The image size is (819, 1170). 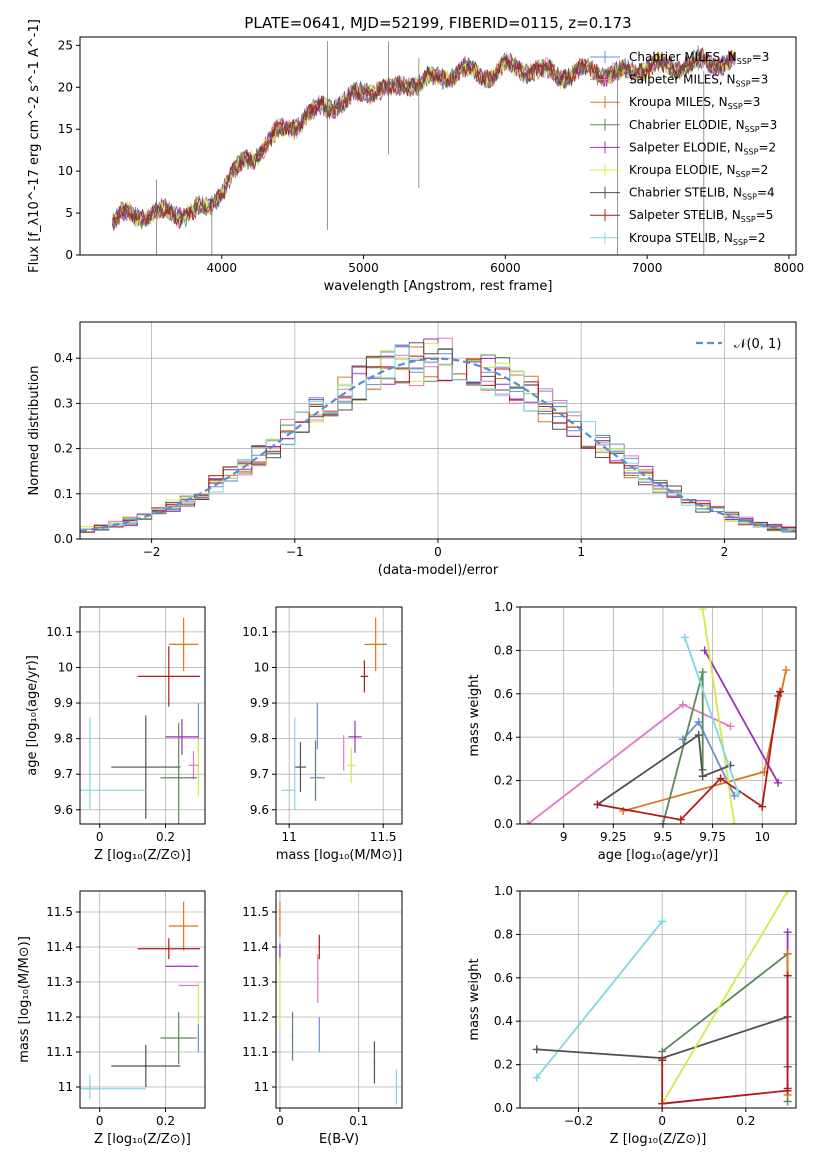 I want to click on y-axis-label: age [log₁₀(age/yr)], so click(x=32, y=715).